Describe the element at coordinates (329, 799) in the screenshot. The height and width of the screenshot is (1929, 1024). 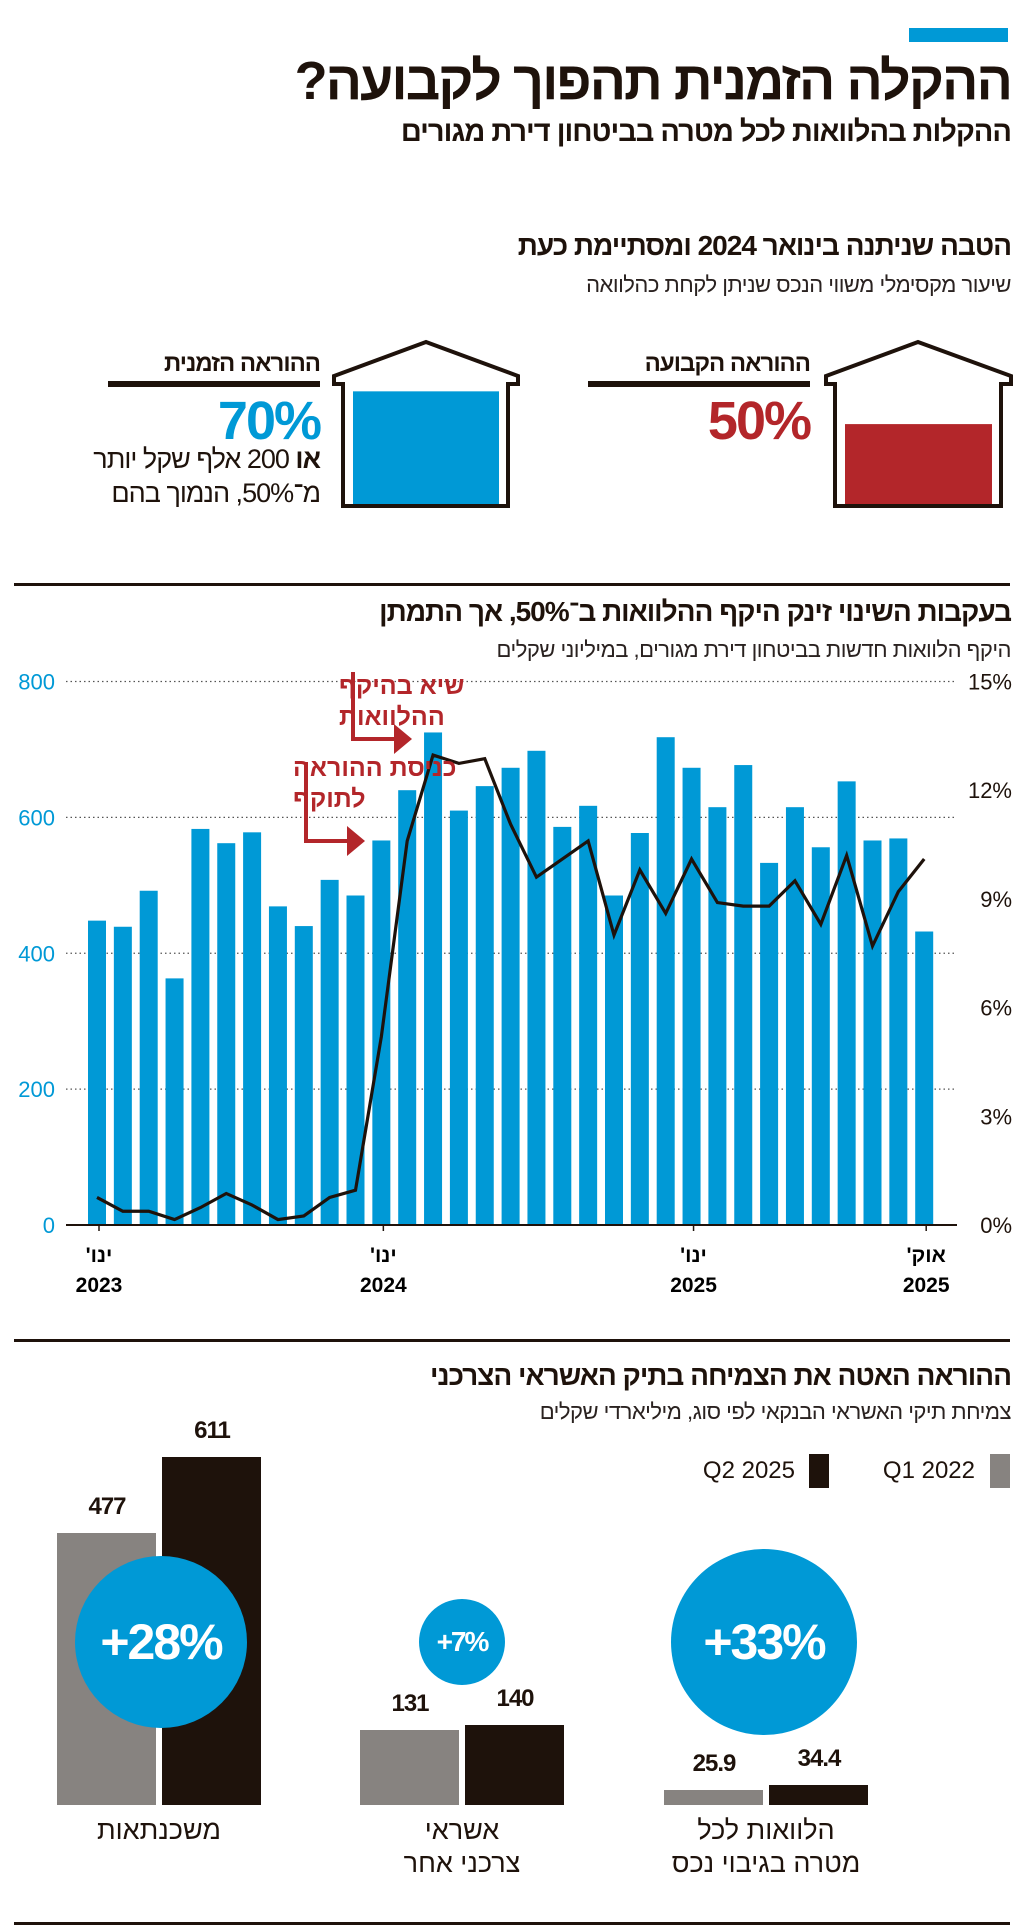
I see `annotation-line2: לתוקף` at that location.